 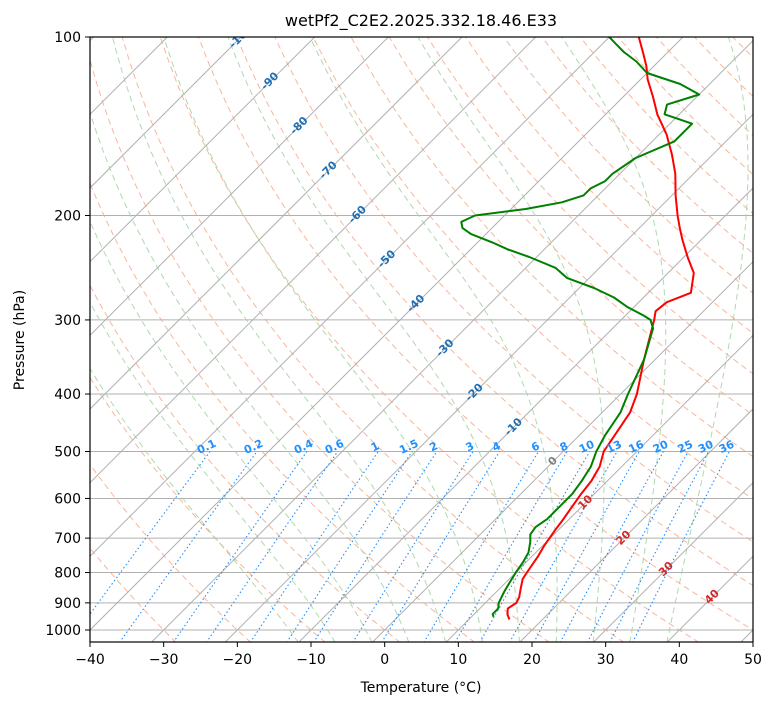 I want to click on y-tick-label: 1000, so click(x=63, y=631).